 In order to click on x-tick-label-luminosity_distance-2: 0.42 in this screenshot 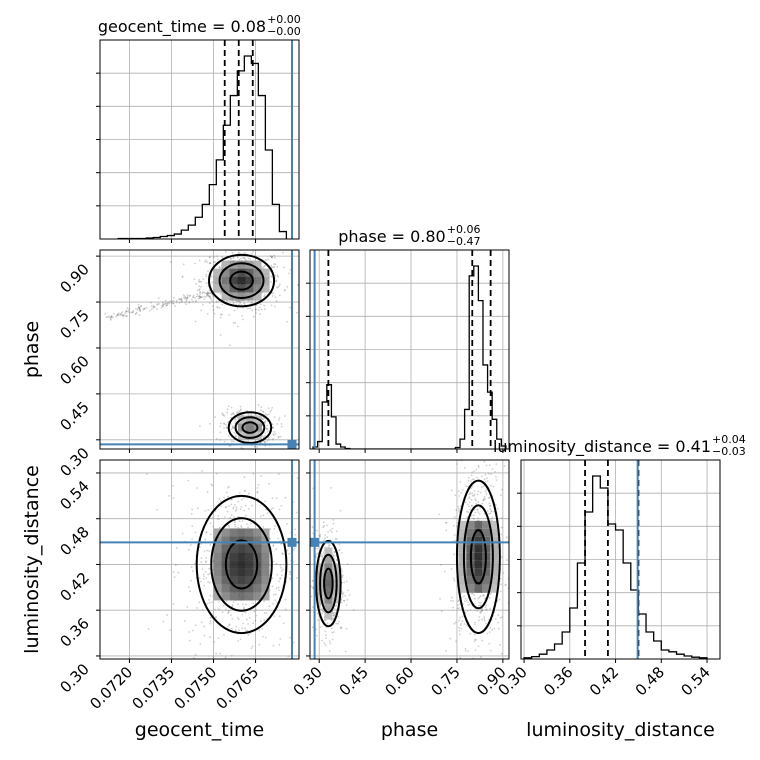, I will do `click(604, 681)`.